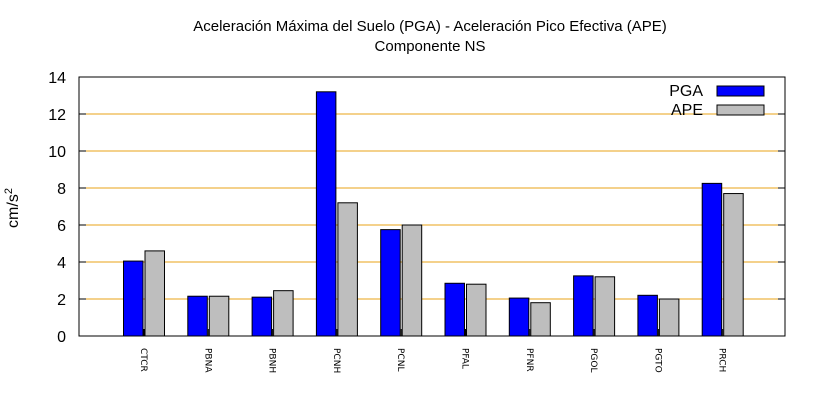 The height and width of the screenshot is (400, 820). What do you see at coordinates (207, 360) in the screenshot?
I see `x-tick-label: PBNA` at bounding box center [207, 360].